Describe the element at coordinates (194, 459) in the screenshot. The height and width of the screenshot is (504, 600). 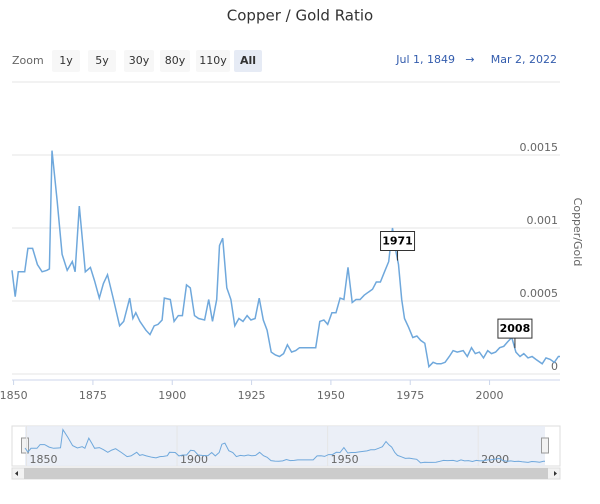
I see `navigator-tick-label: 1900` at that location.